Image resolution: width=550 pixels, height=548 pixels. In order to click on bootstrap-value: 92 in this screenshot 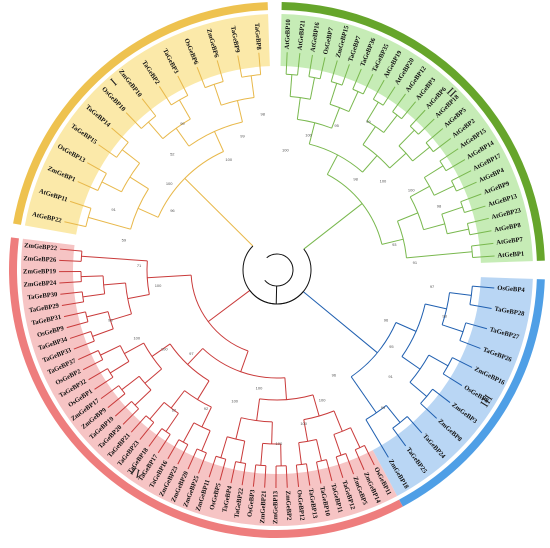, I will do `click(206, 408)`.